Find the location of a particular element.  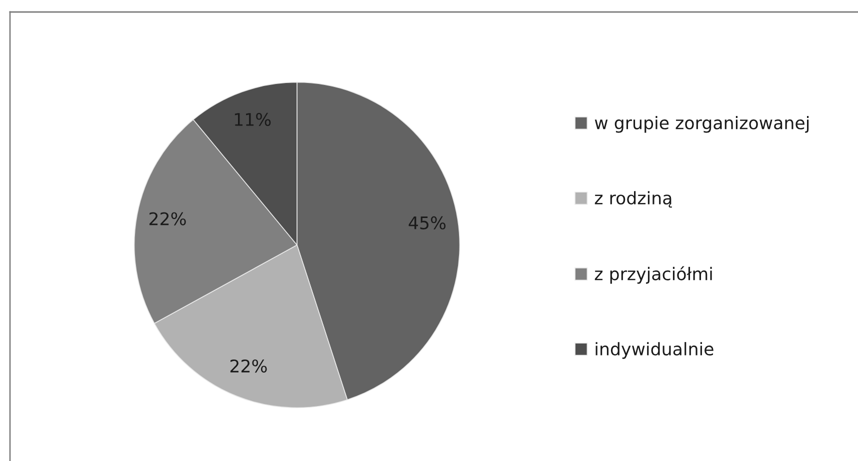

legend-label: z przyjaciółmi is located at coordinates (653, 275).